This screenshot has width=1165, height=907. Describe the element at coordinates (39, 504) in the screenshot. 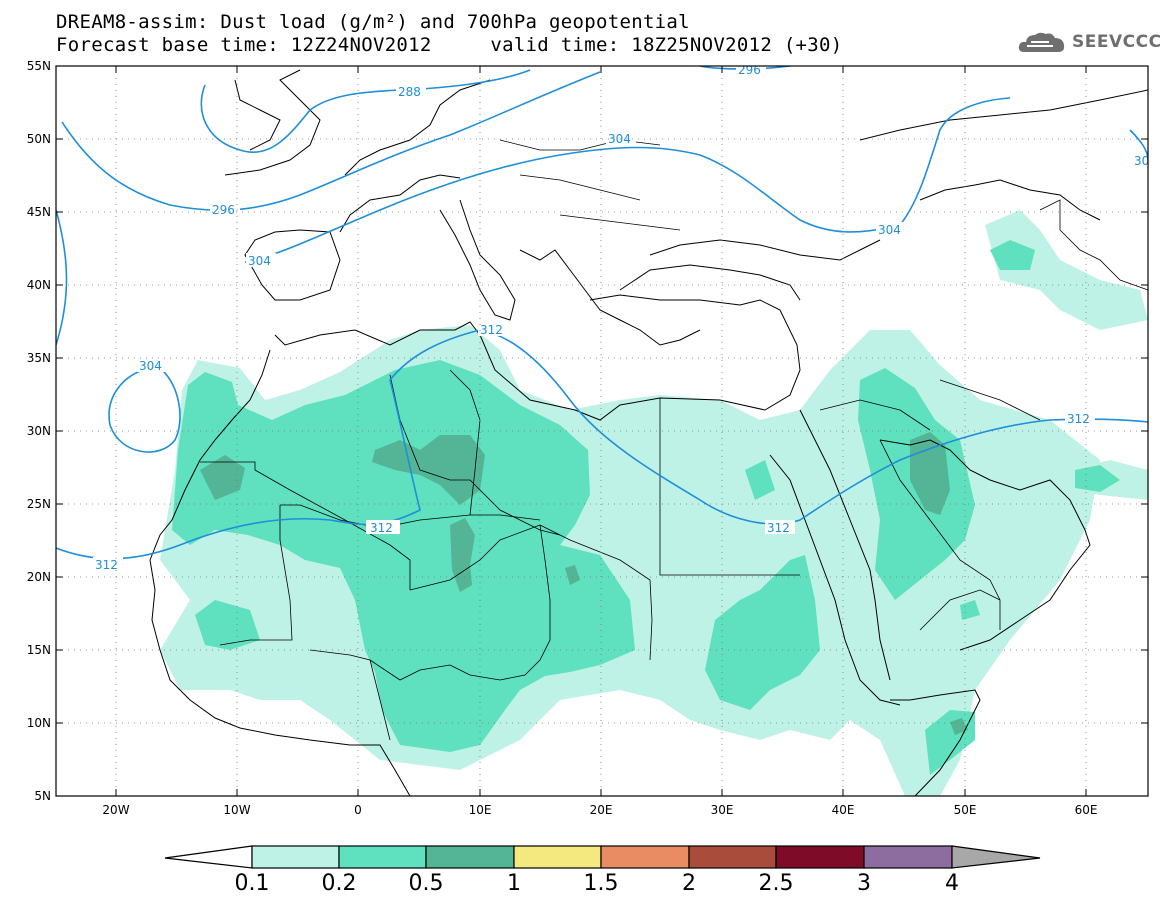

I see `lat-label: 25N` at that location.